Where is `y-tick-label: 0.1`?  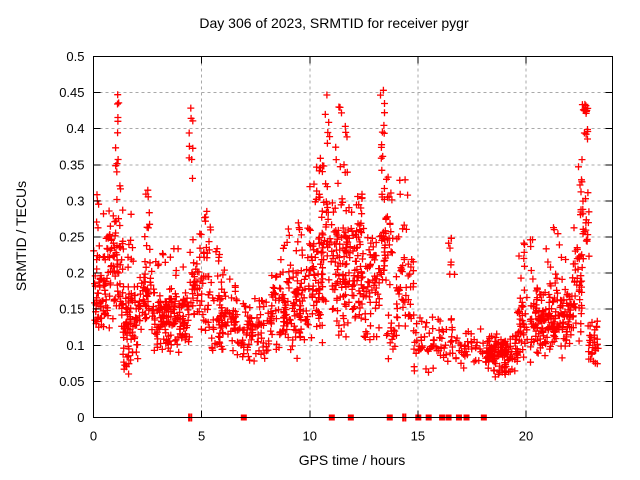 y-tick-label: 0.1 is located at coordinates (75, 345).